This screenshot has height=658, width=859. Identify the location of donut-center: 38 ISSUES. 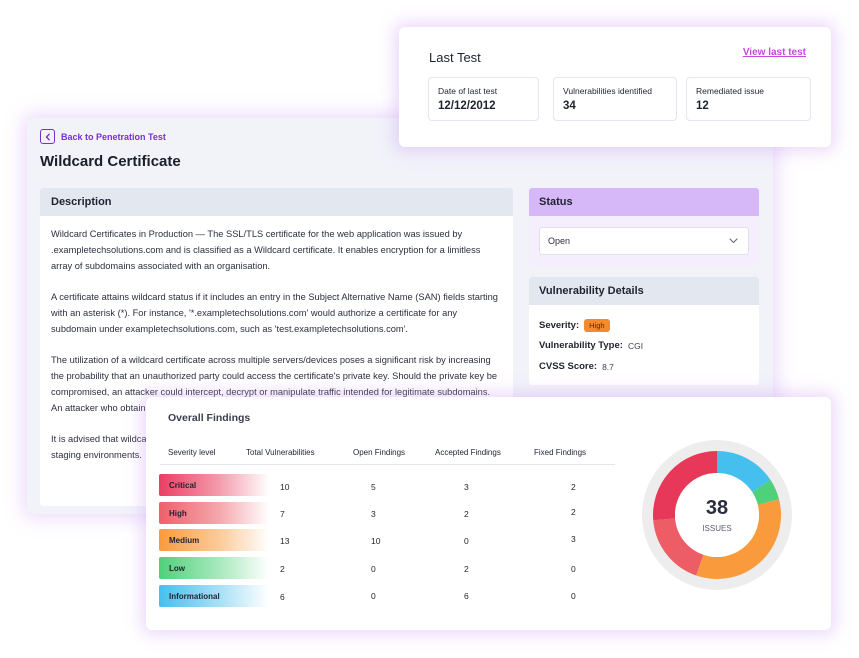
(717, 515).